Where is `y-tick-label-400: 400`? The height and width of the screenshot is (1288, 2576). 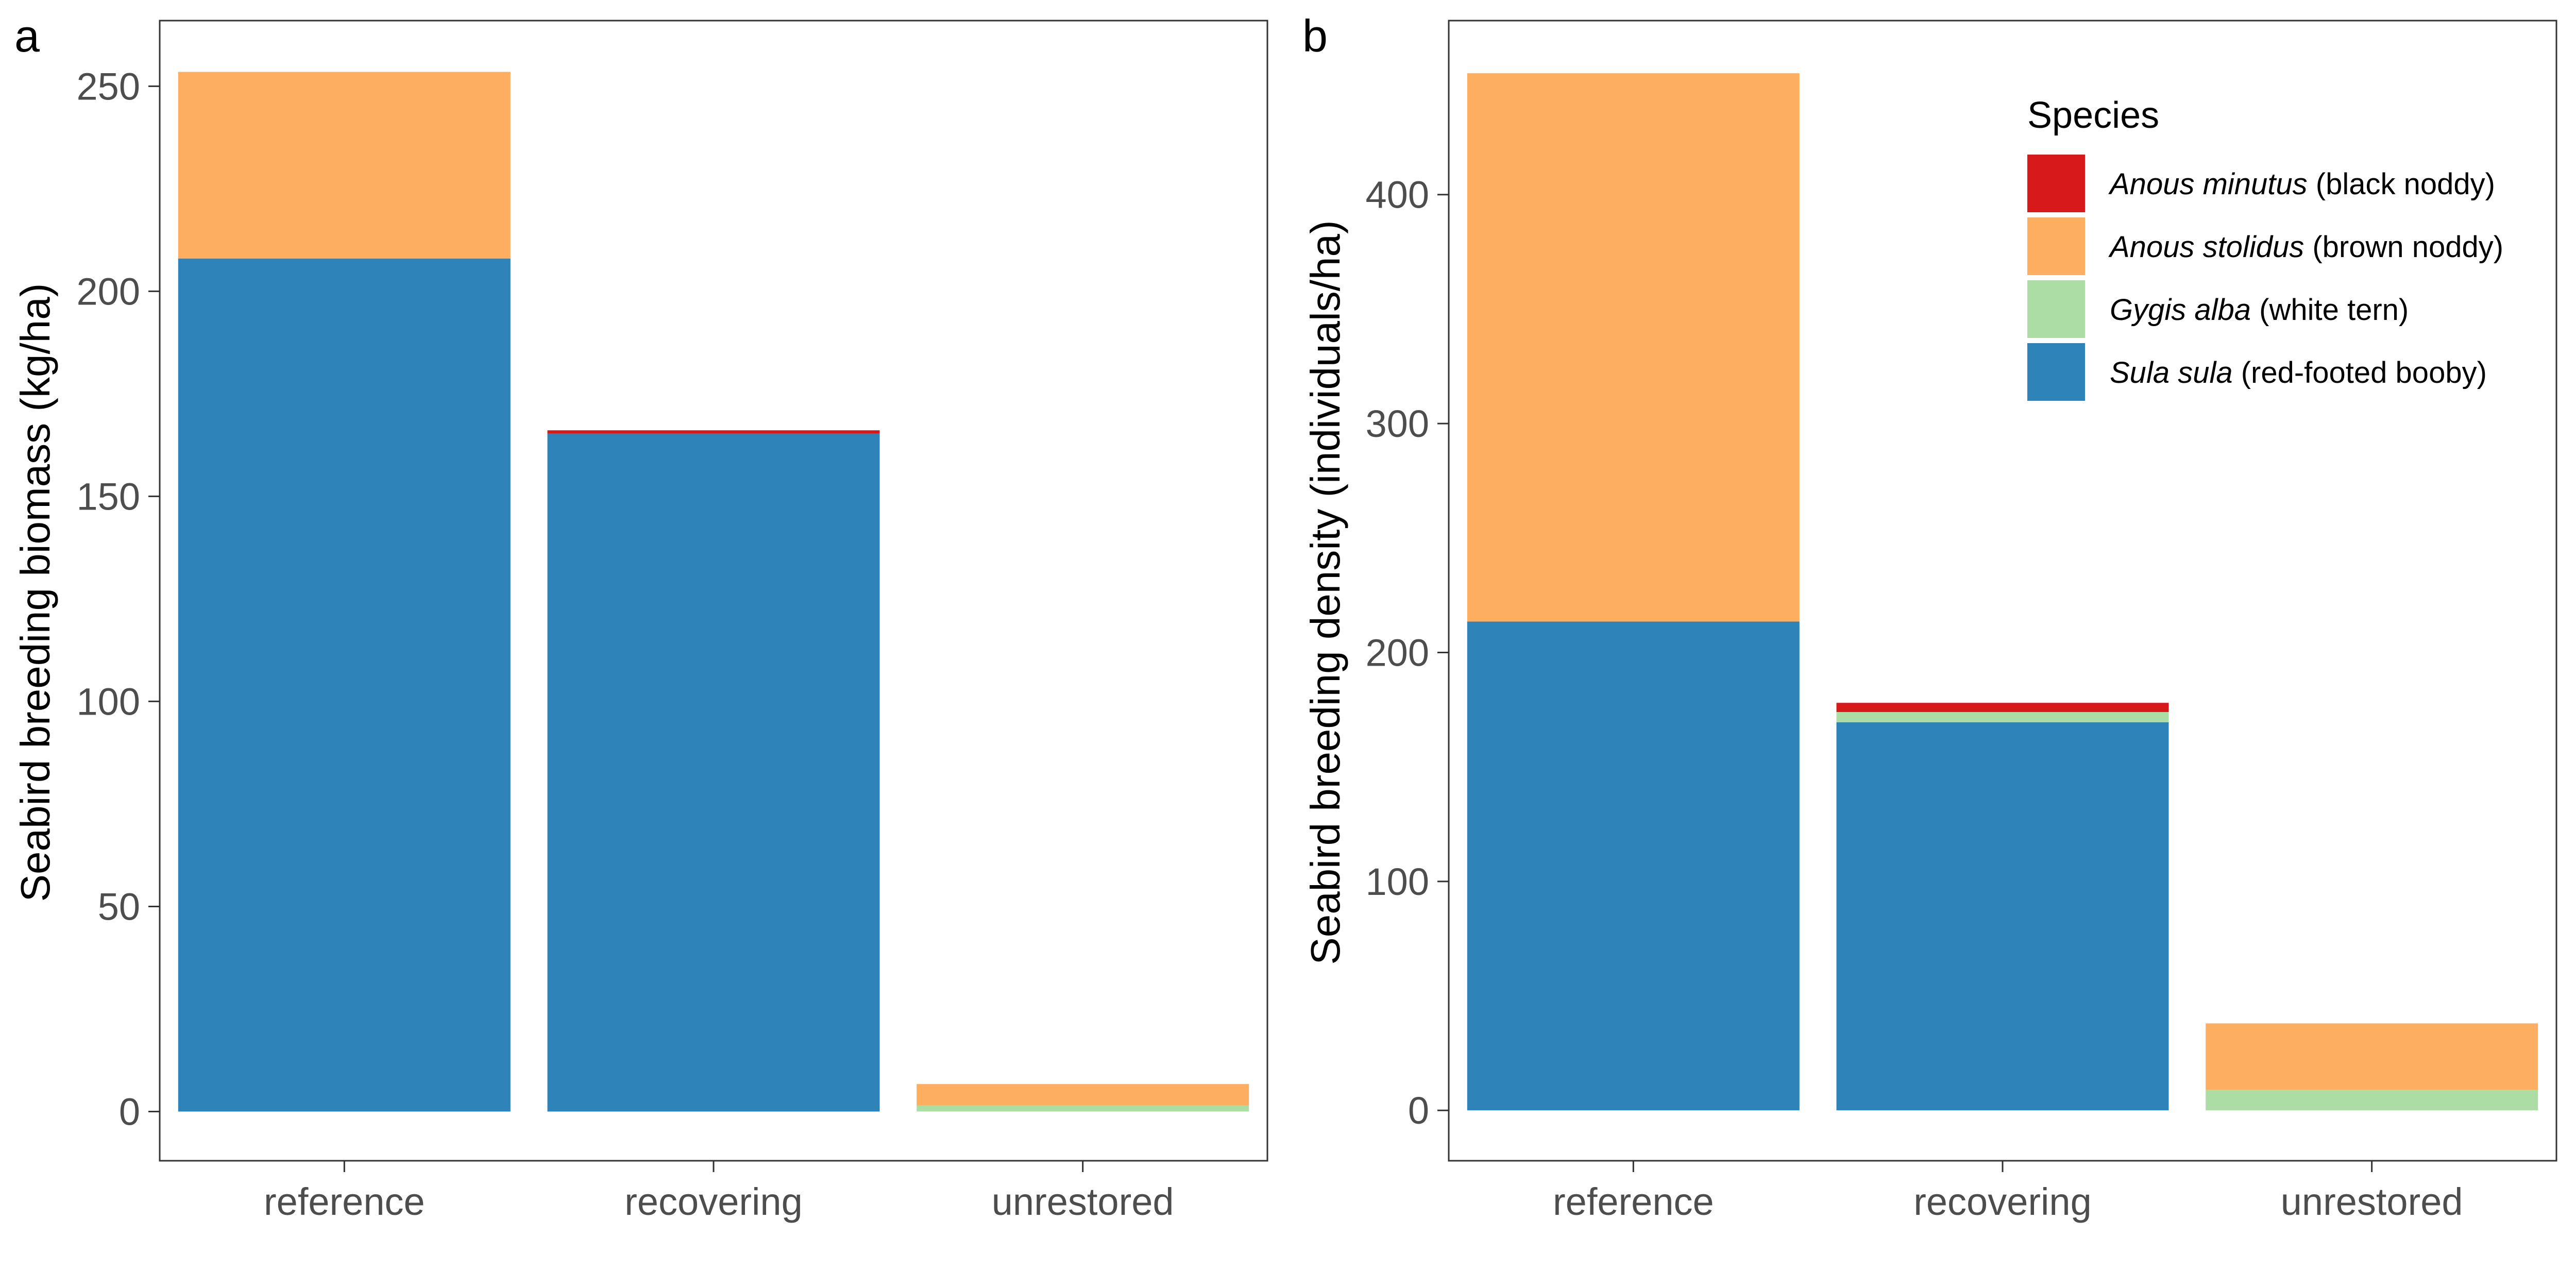 y-tick-label-400: 400 is located at coordinates (1397, 195).